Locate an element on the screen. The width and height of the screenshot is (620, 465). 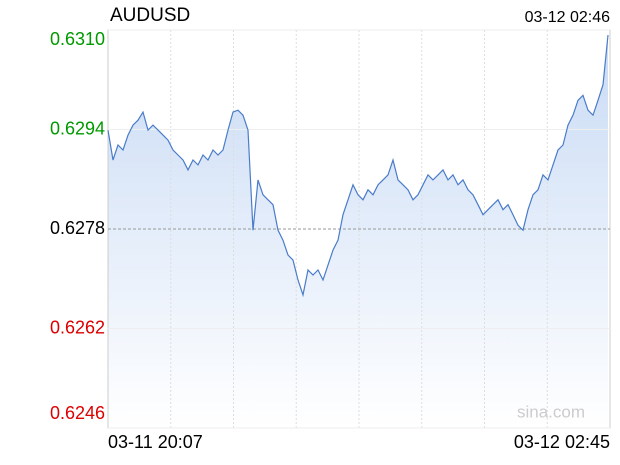
y-tick-label: 0.6310 is located at coordinates (77, 39).